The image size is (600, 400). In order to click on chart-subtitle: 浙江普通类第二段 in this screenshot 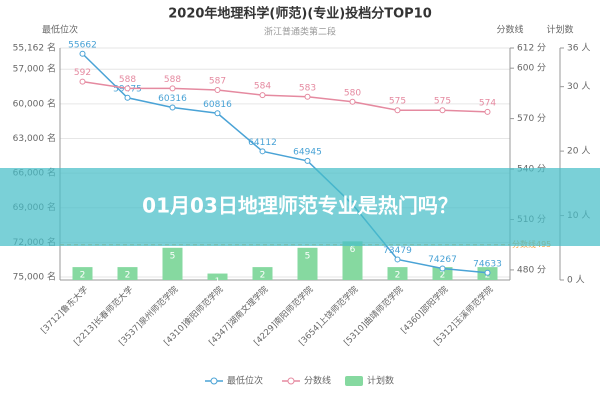, I will do `click(300, 32)`.